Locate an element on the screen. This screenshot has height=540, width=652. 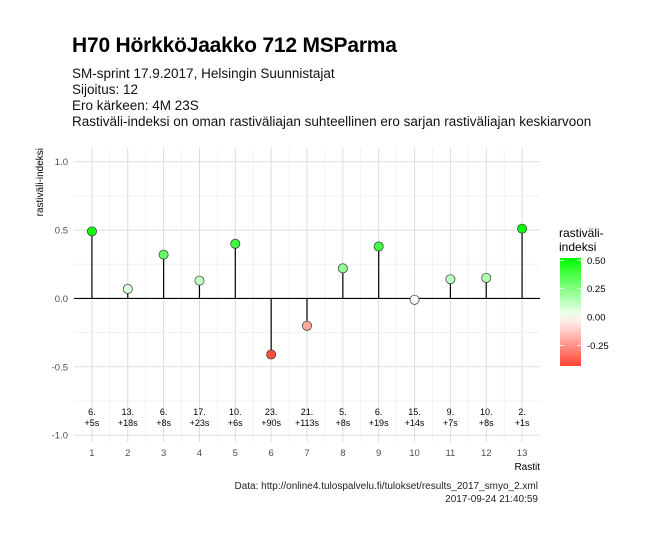
rank-label: 2. is located at coordinates (522, 412).